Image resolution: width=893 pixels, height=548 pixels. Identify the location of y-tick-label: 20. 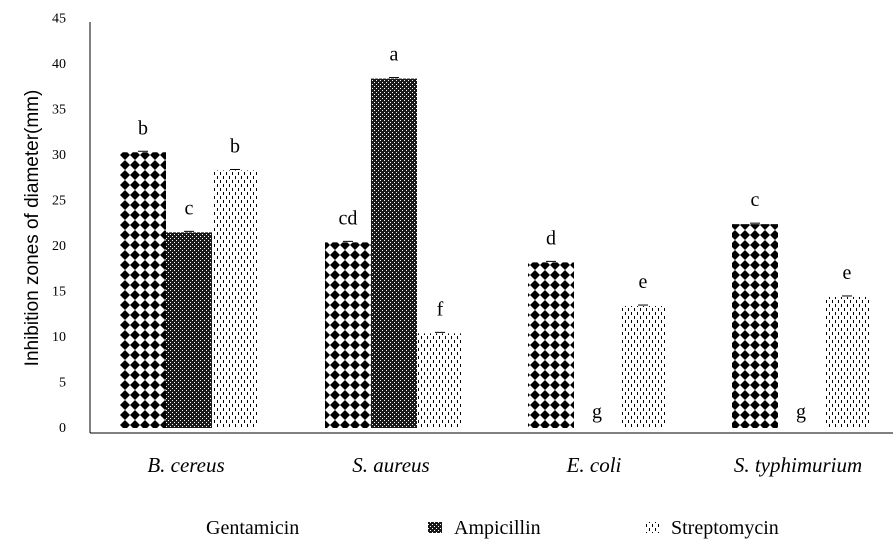
(59, 246).